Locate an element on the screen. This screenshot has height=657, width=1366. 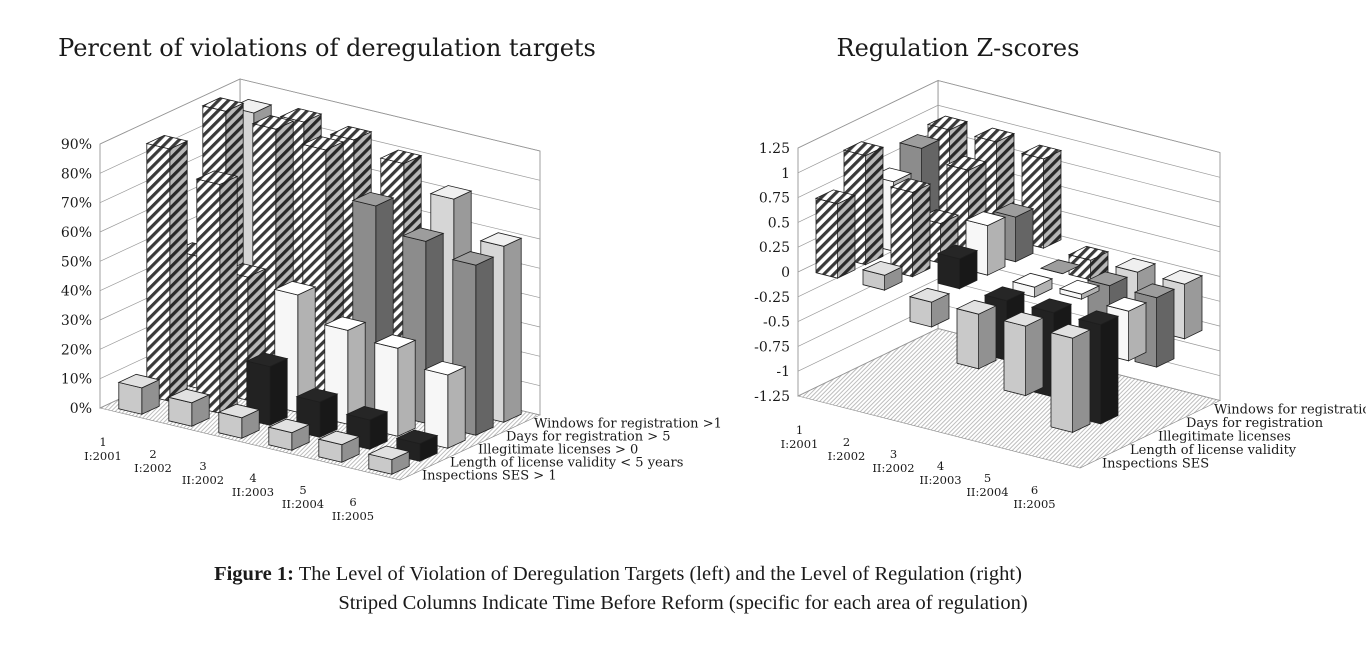
chart-title: Regulation Z-scores is located at coordinates (958, 48).